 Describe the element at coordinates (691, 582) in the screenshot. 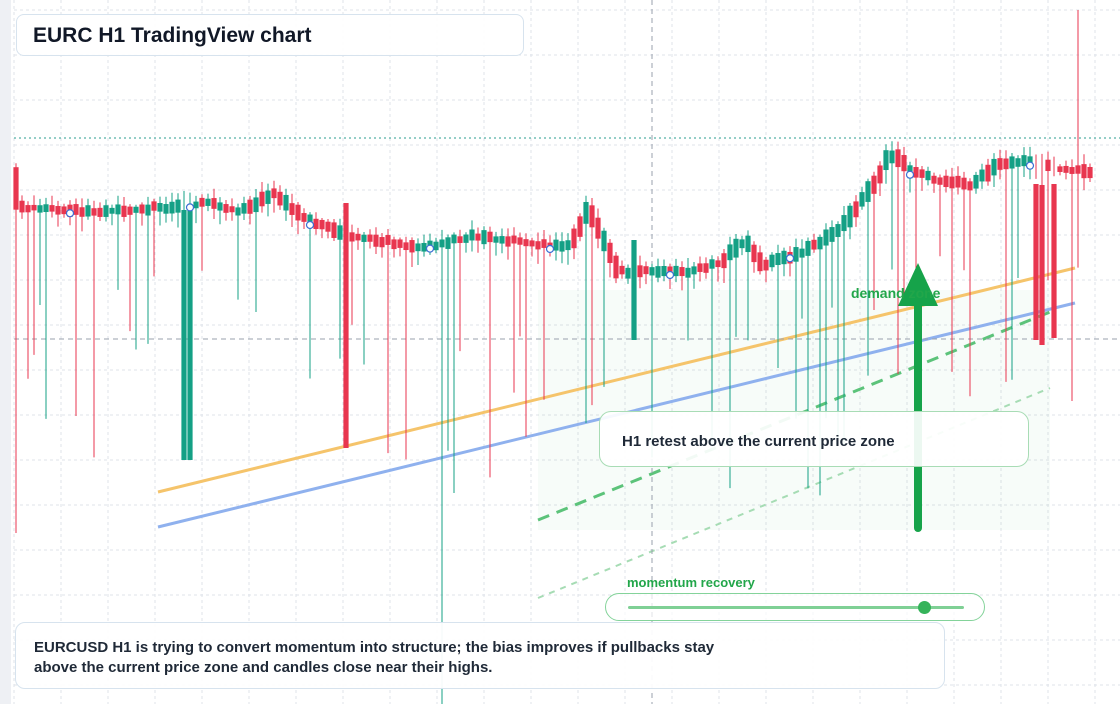

I see `momentum-label: momentum recovery` at that location.